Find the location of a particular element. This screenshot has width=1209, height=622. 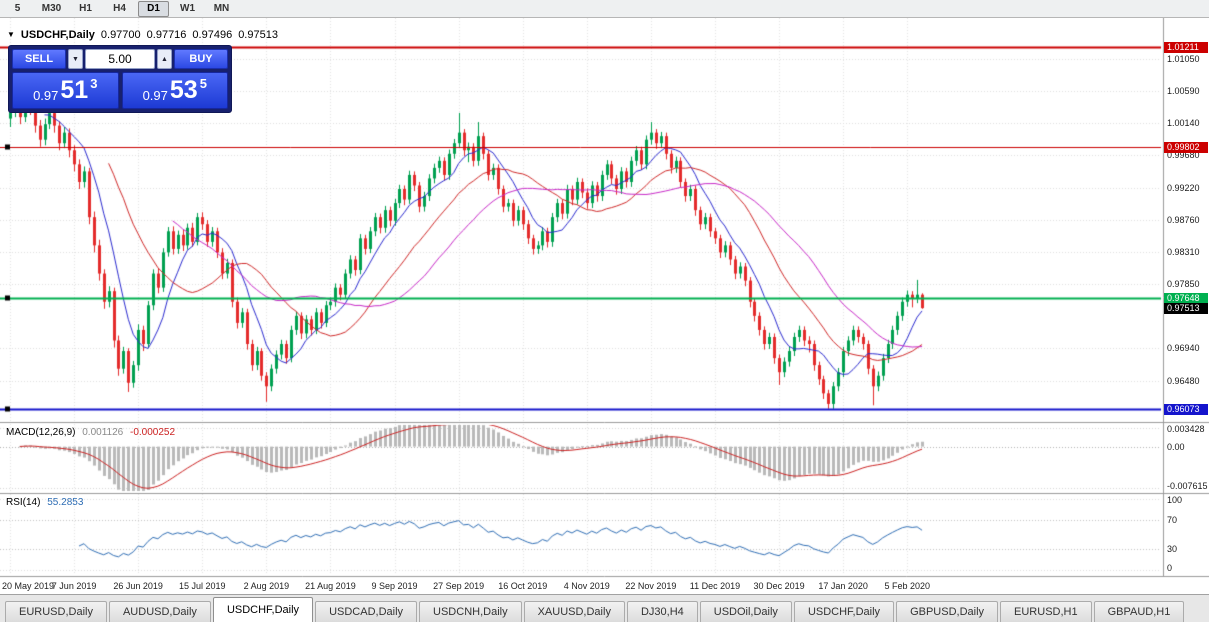

chart-tab-usdcnh-daily-4: USDCNH,Daily is located at coordinates (470, 611).